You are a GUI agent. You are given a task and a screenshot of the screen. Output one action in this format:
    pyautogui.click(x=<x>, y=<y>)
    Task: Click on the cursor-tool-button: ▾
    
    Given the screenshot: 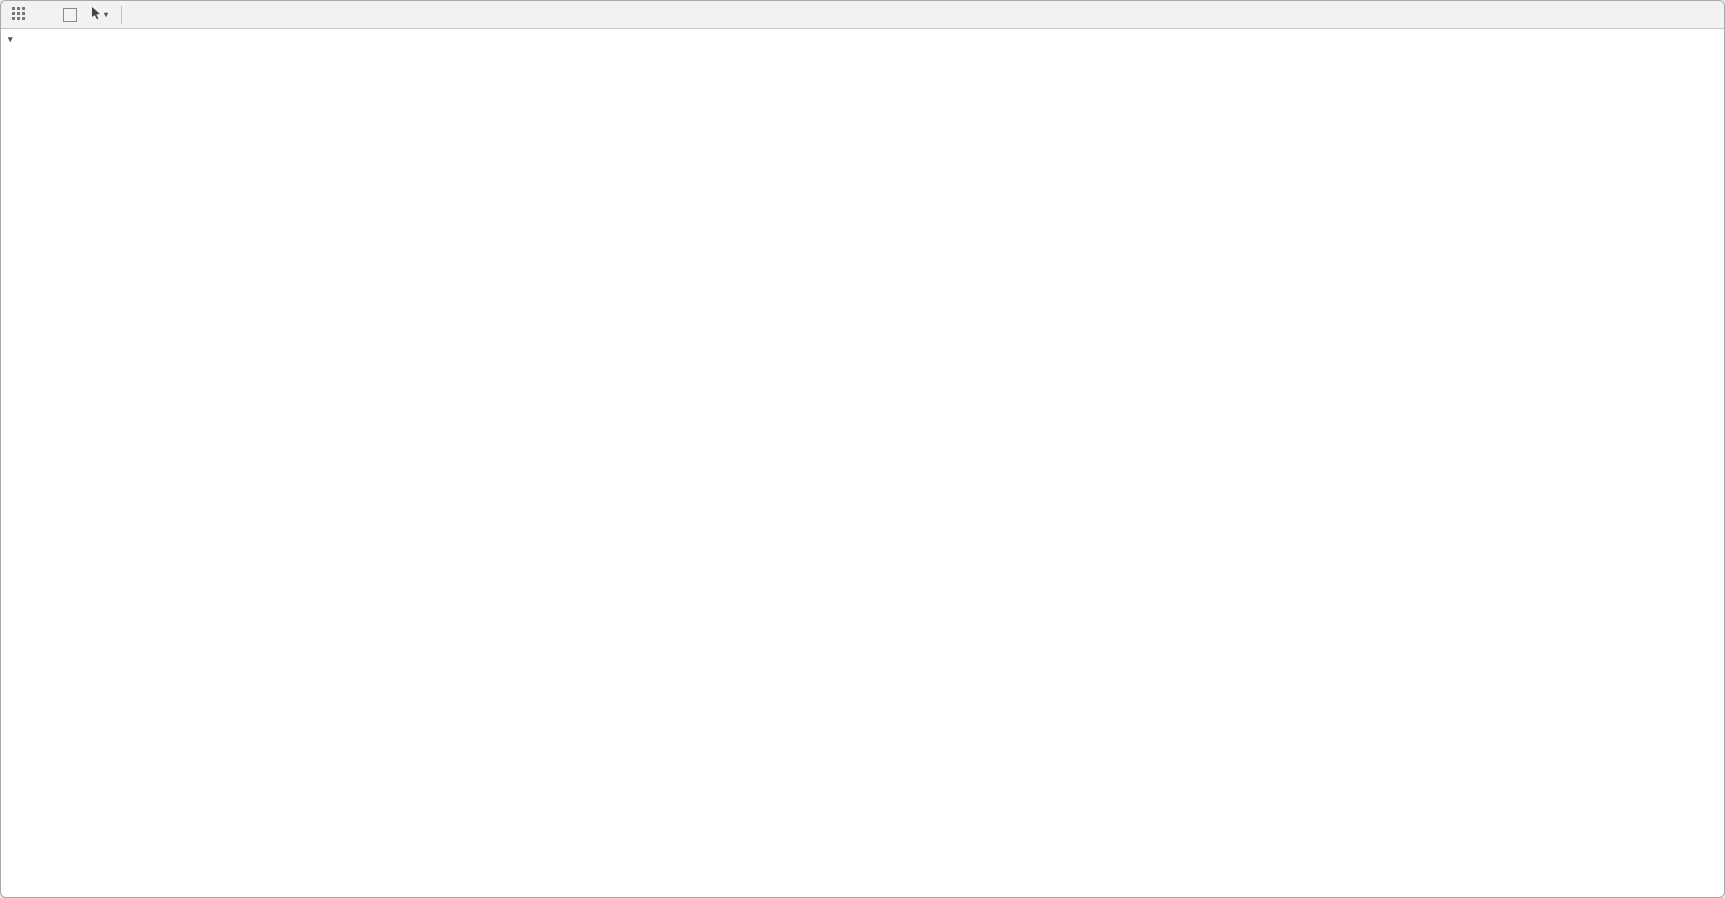 What is the action you would take?
    pyautogui.click(x=99, y=14)
    